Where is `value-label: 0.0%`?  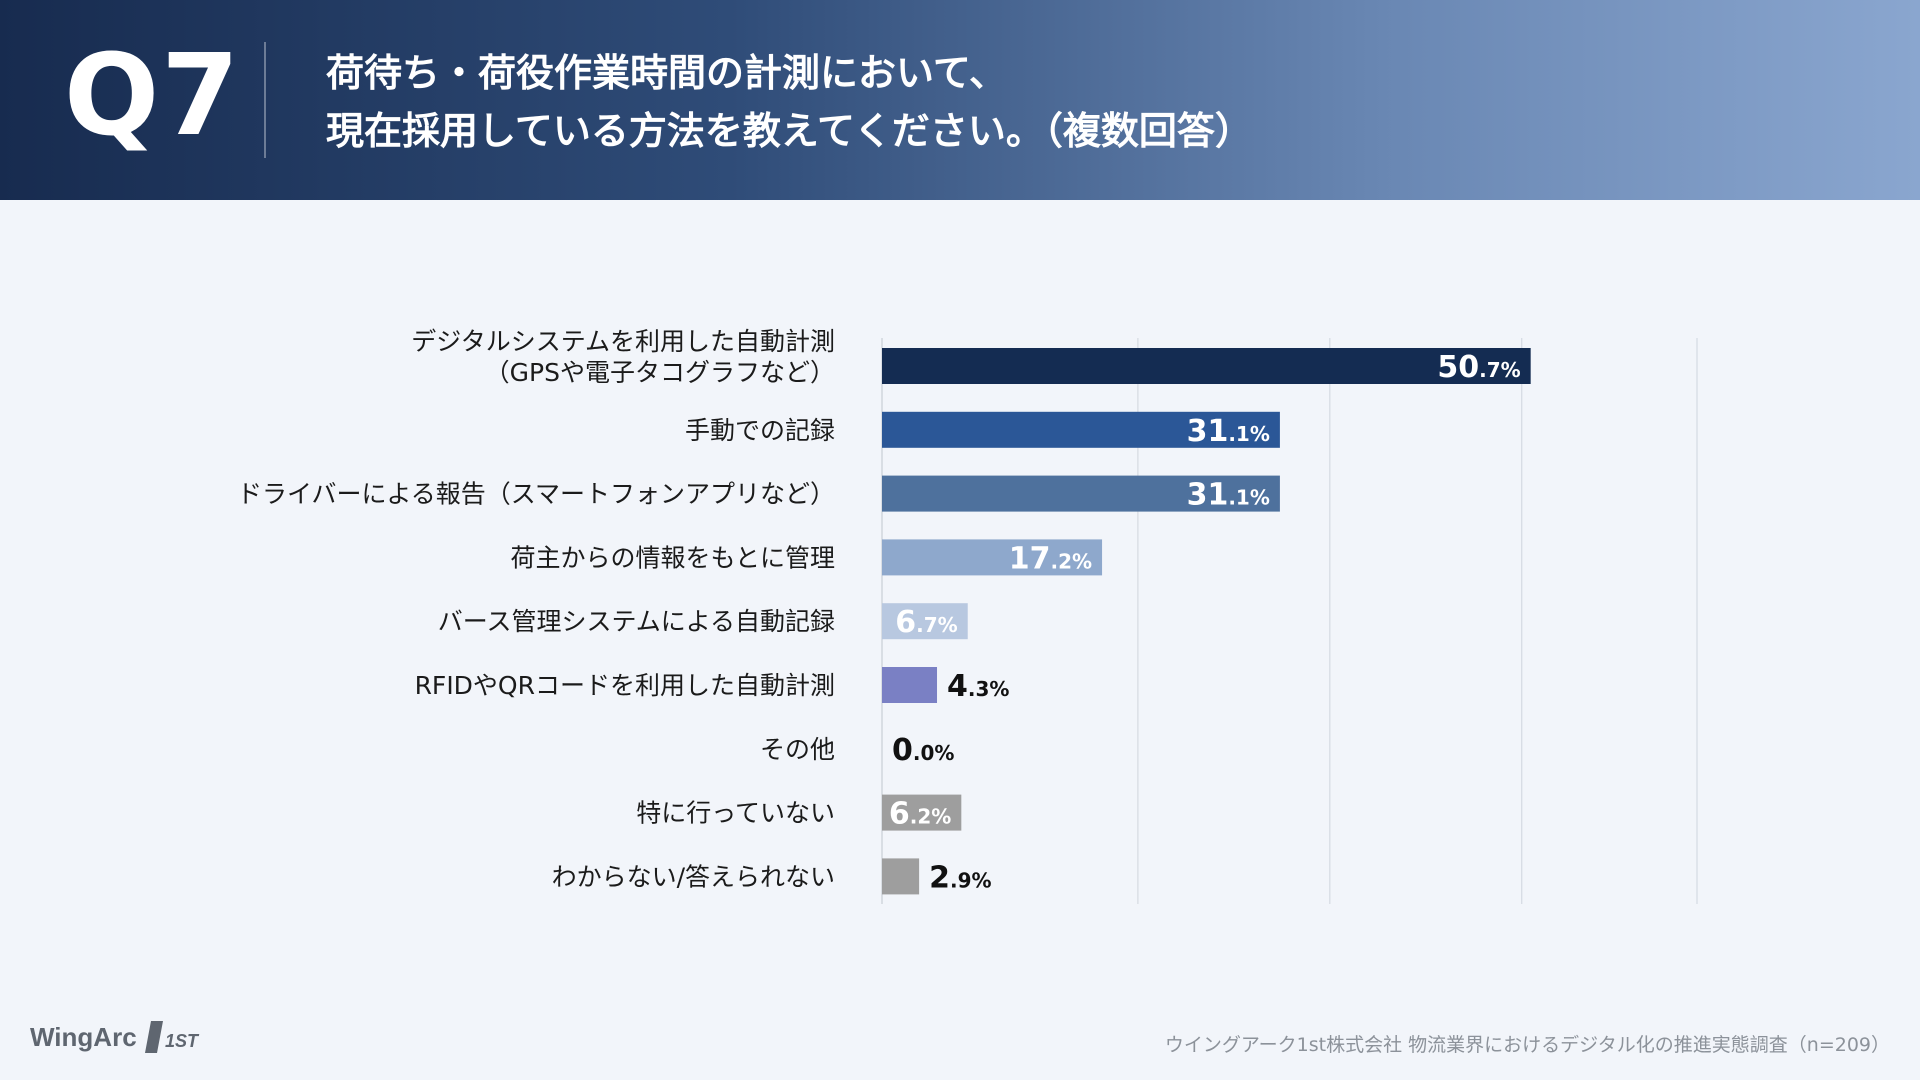 value-label: 0.0% is located at coordinates (923, 750).